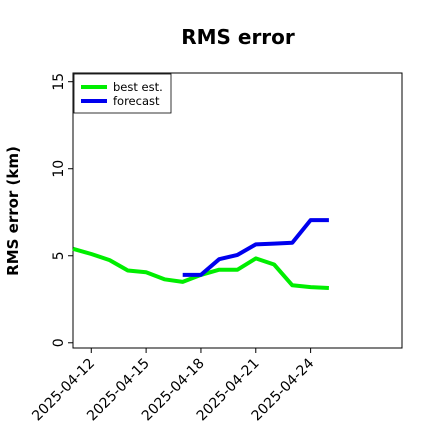 The height and width of the screenshot is (440, 440). Describe the element at coordinates (255, 247) in the screenshot. I see `series-line-forecast` at that location.